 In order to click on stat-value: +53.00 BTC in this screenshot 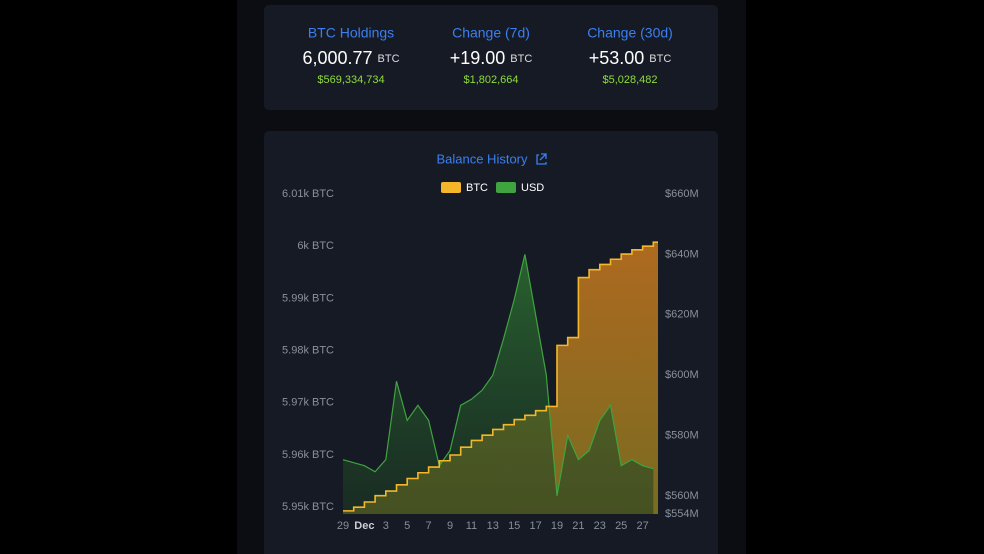, I will do `click(630, 58)`.